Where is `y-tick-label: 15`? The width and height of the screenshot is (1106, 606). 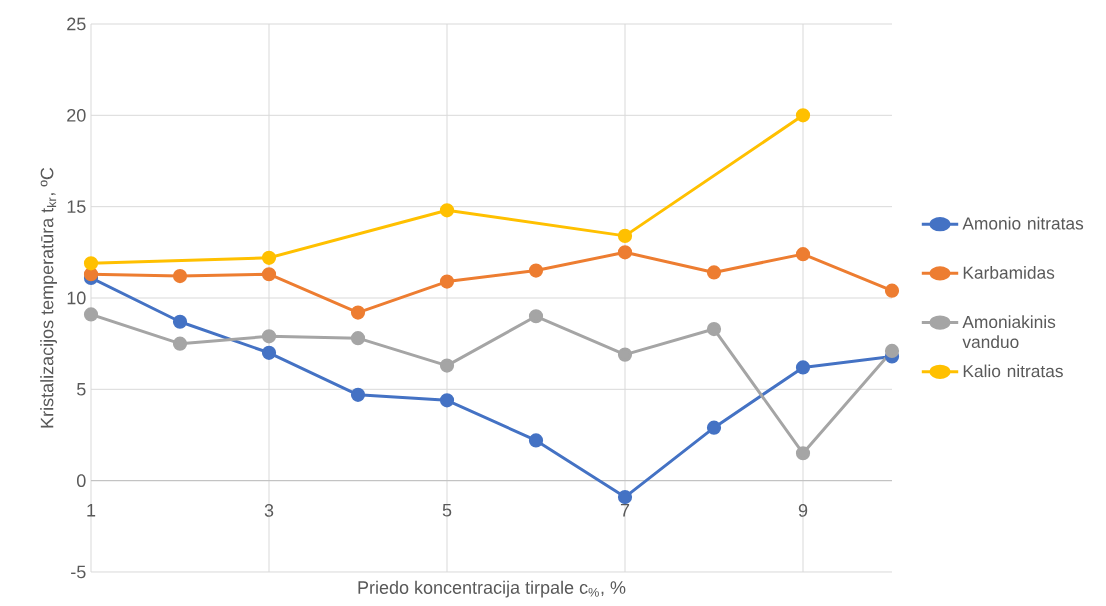 y-tick-label: 15 is located at coordinates (76, 206).